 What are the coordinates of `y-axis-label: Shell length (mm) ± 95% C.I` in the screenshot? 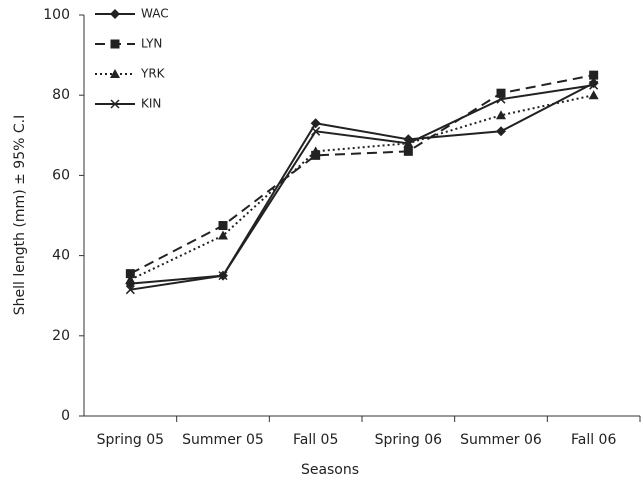 It's located at (20, 215).